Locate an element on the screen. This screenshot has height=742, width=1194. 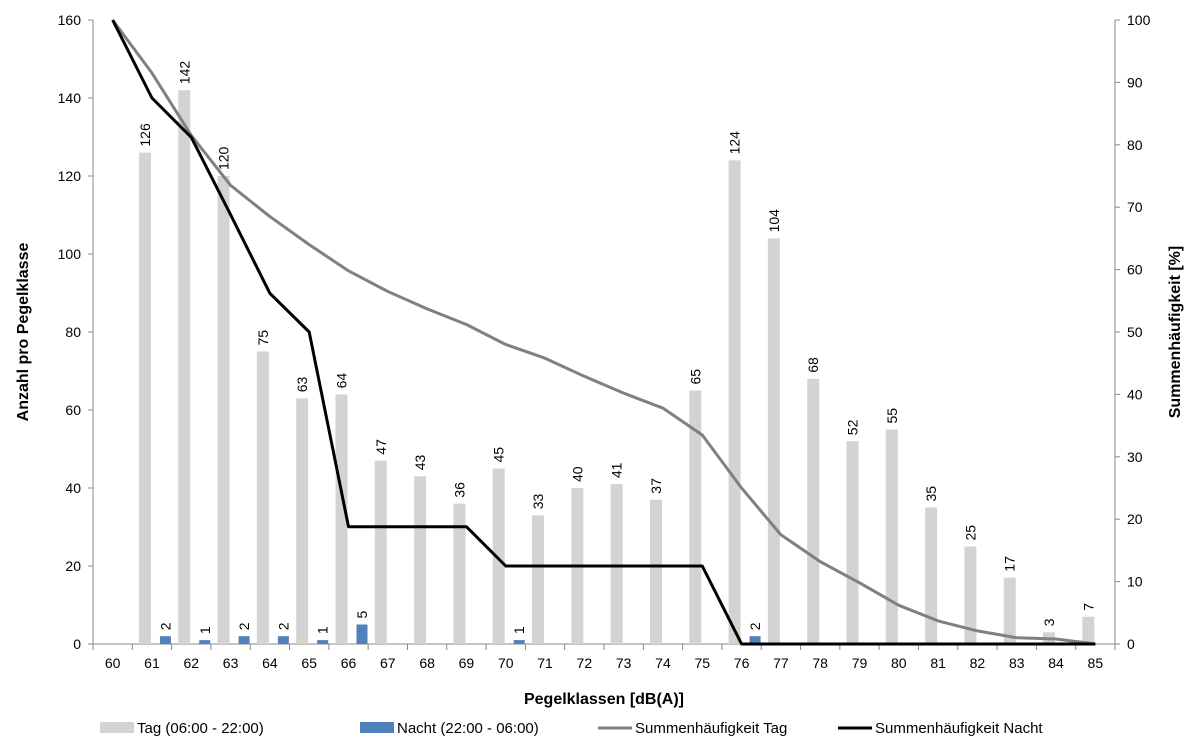
data-label-tag: 40 is located at coordinates (577, 474).